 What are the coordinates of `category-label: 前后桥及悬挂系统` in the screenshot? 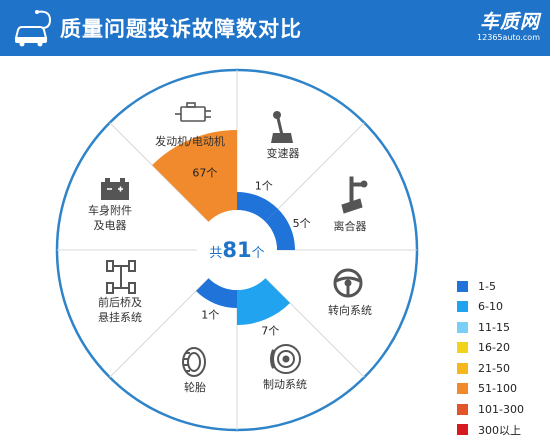 It's located at (120, 309).